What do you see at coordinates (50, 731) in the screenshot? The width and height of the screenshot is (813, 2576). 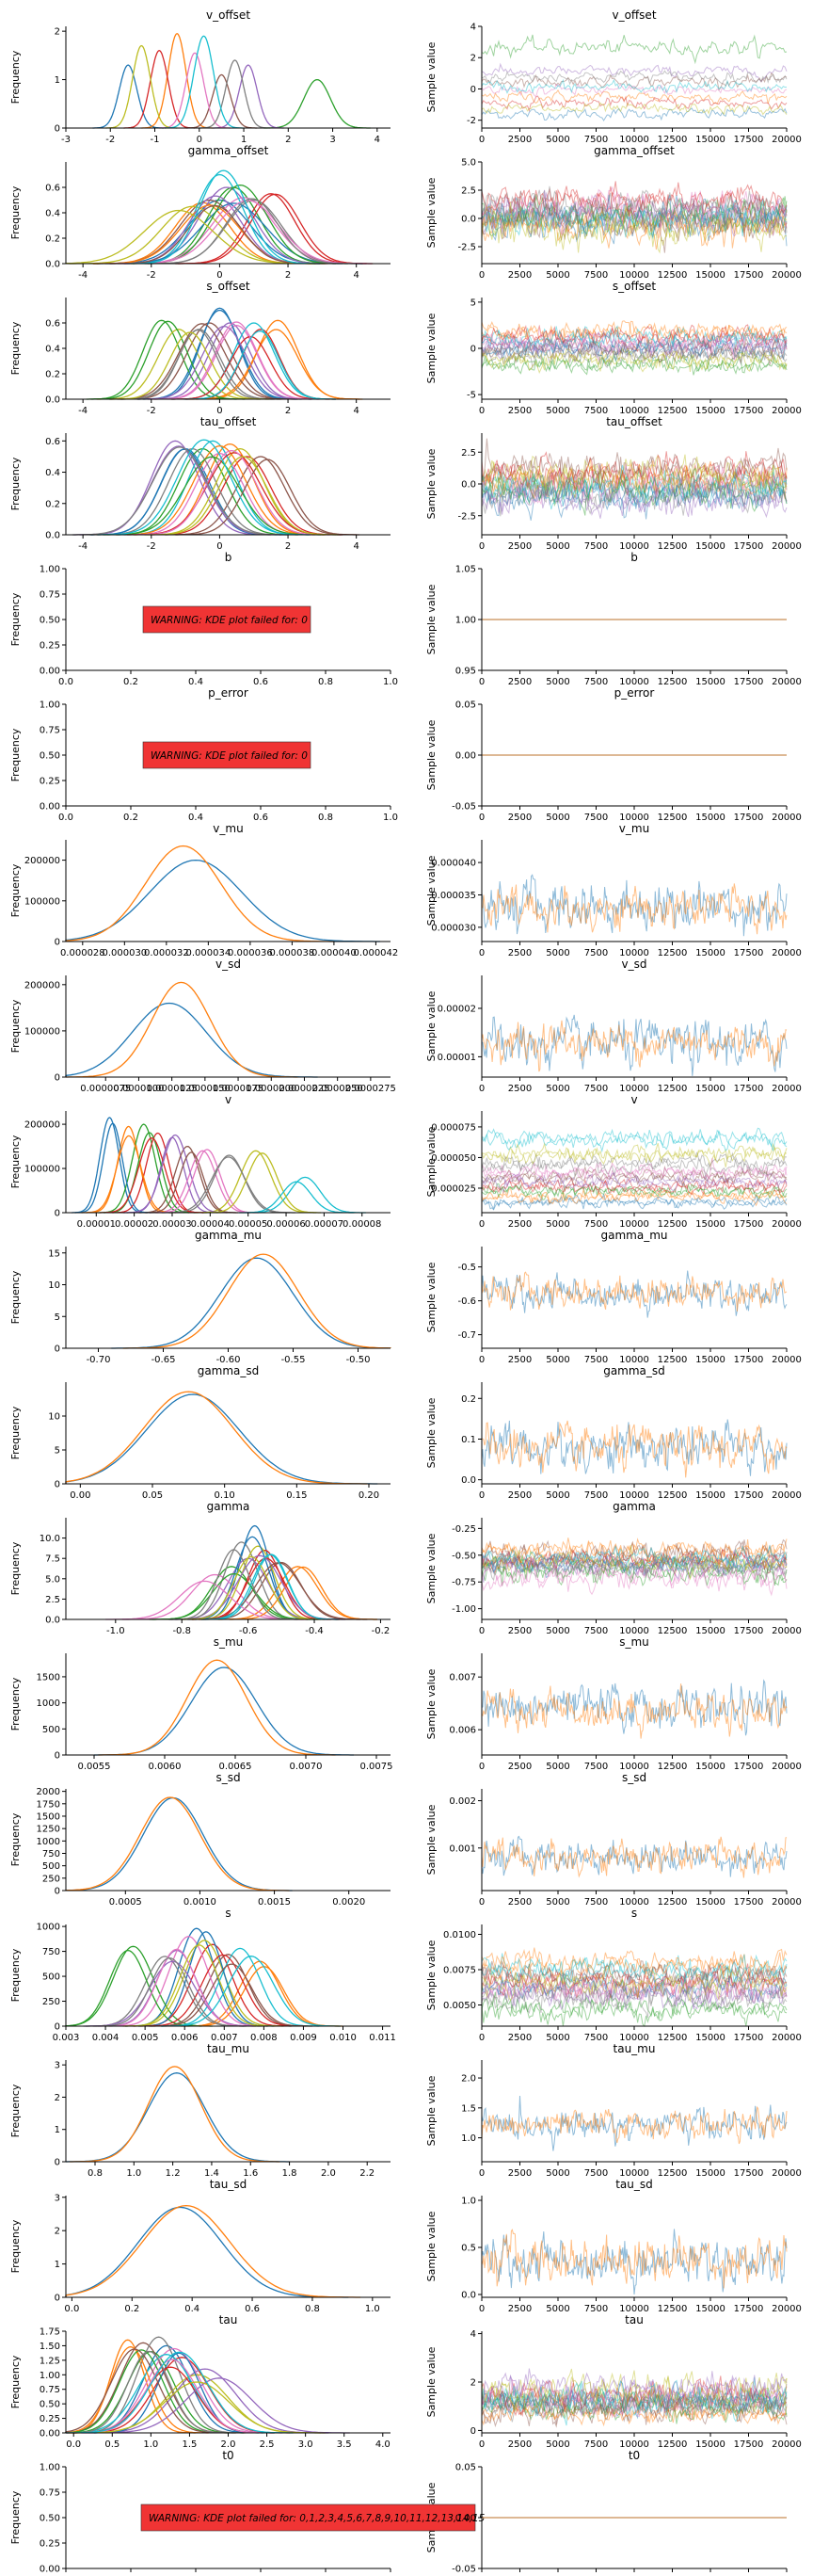 I see `kde-y-tick-label: 0.75` at bounding box center [50, 731].